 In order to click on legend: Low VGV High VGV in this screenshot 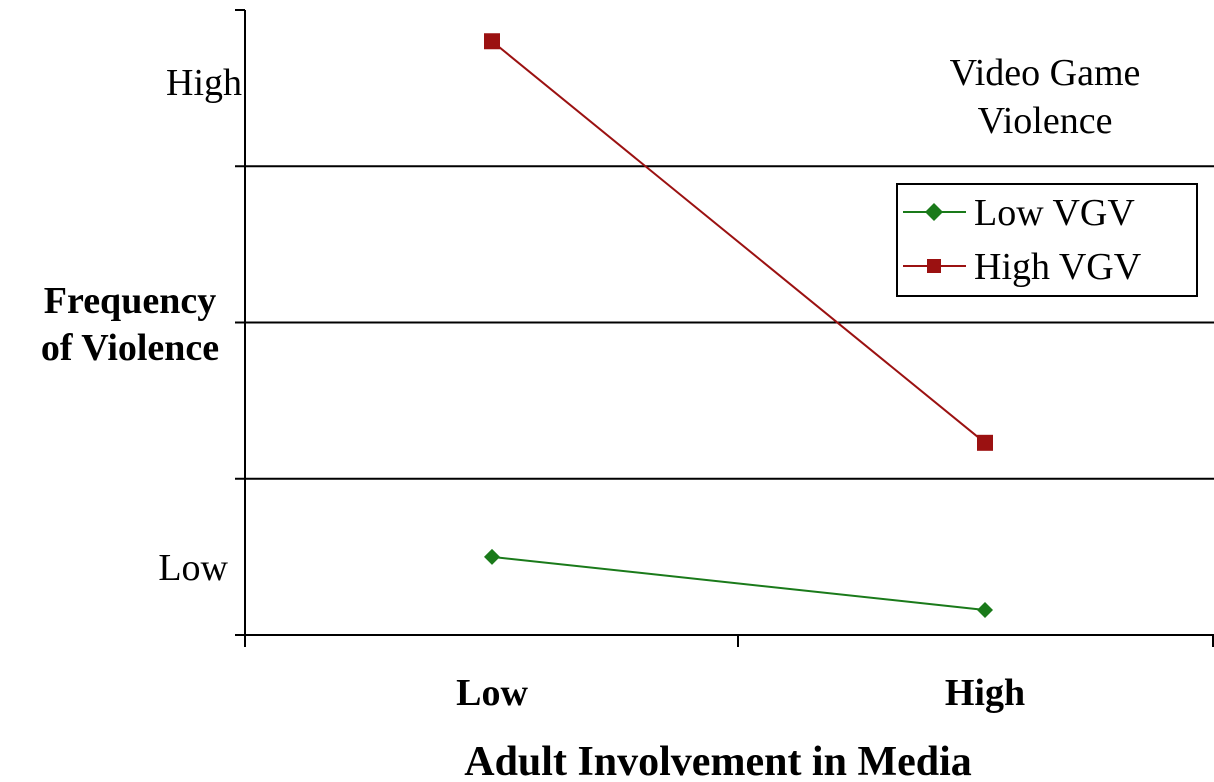, I will do `click(1047, 240)`.